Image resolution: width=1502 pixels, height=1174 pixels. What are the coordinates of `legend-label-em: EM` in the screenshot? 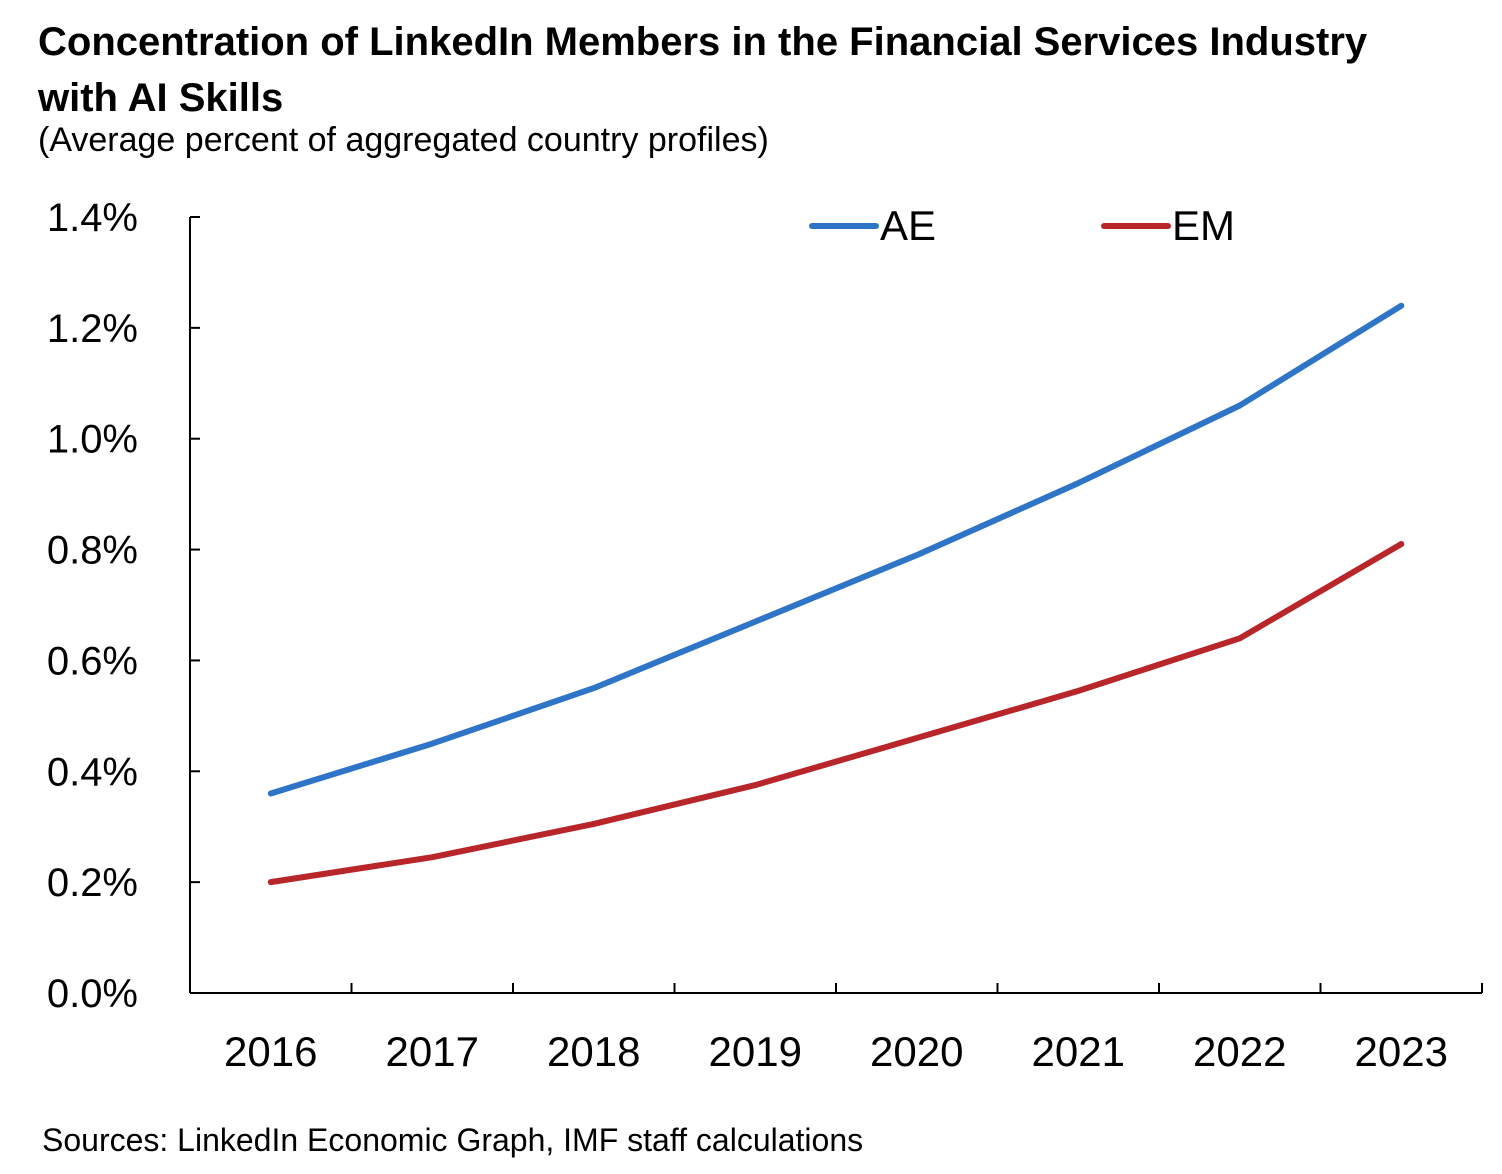 It's located at (1203, 225).